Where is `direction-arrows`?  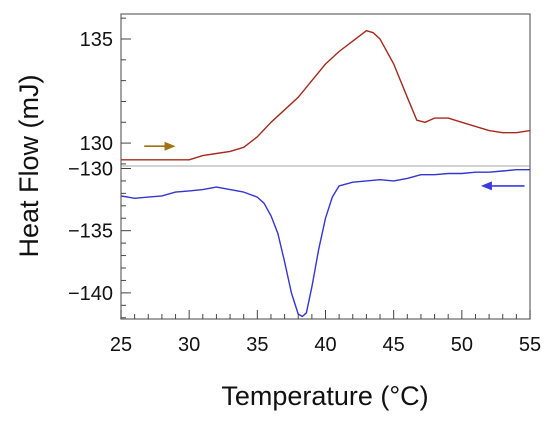 direction-arrows is located at coordinates (334, 166).